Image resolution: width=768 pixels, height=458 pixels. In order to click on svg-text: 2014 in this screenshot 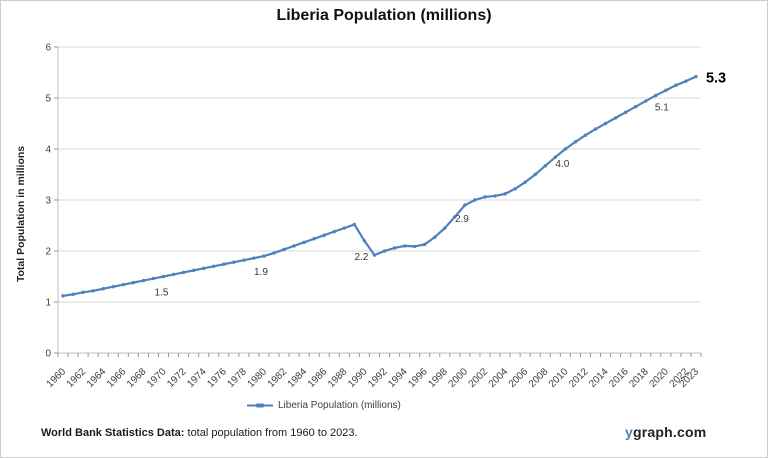, I will do `click(599, 378)`.